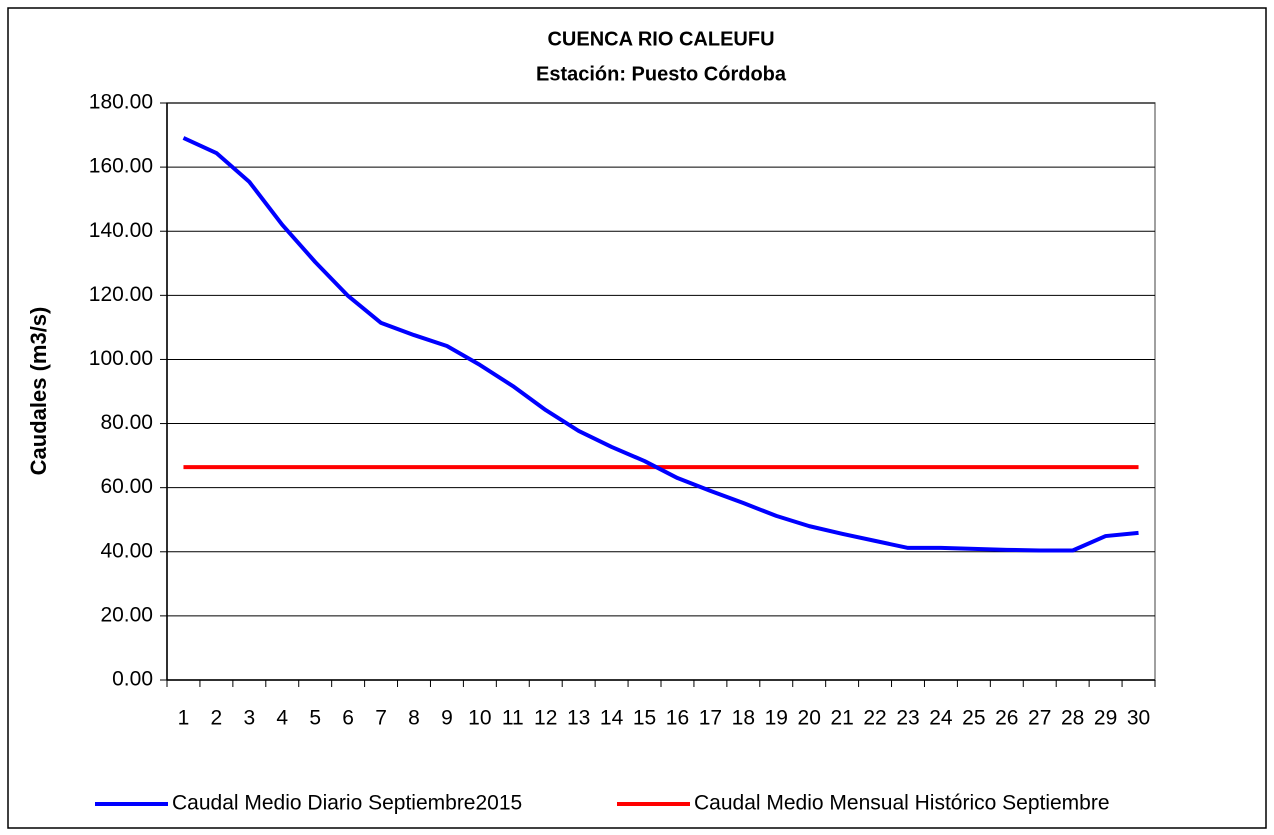  I want to click on x-tick-label: 14, so click(612, 718).